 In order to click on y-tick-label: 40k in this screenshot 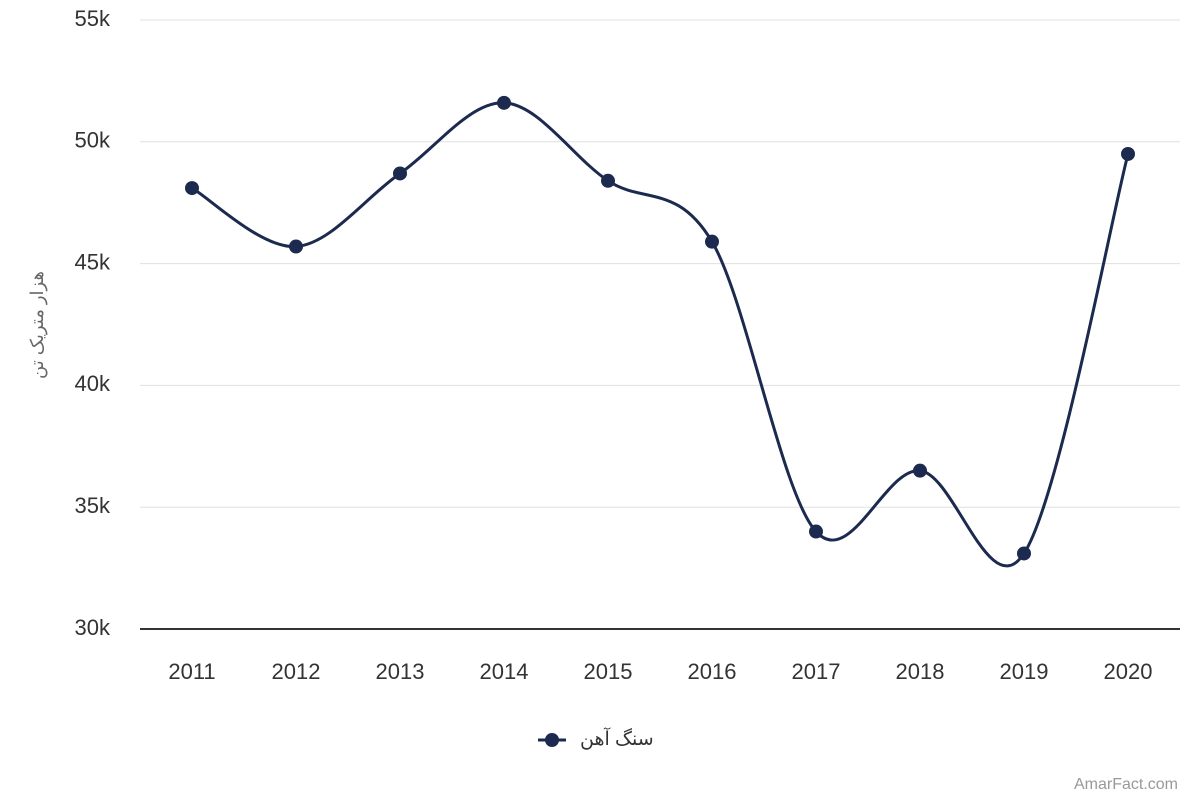, I will do `click(93, 383)`.